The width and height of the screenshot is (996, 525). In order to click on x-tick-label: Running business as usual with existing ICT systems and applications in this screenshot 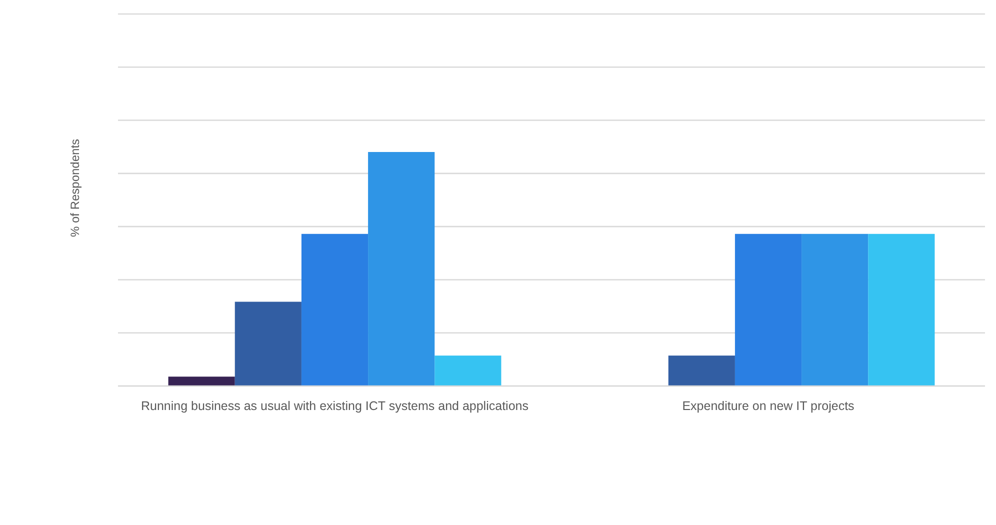, I will do `click(334, 406)`.